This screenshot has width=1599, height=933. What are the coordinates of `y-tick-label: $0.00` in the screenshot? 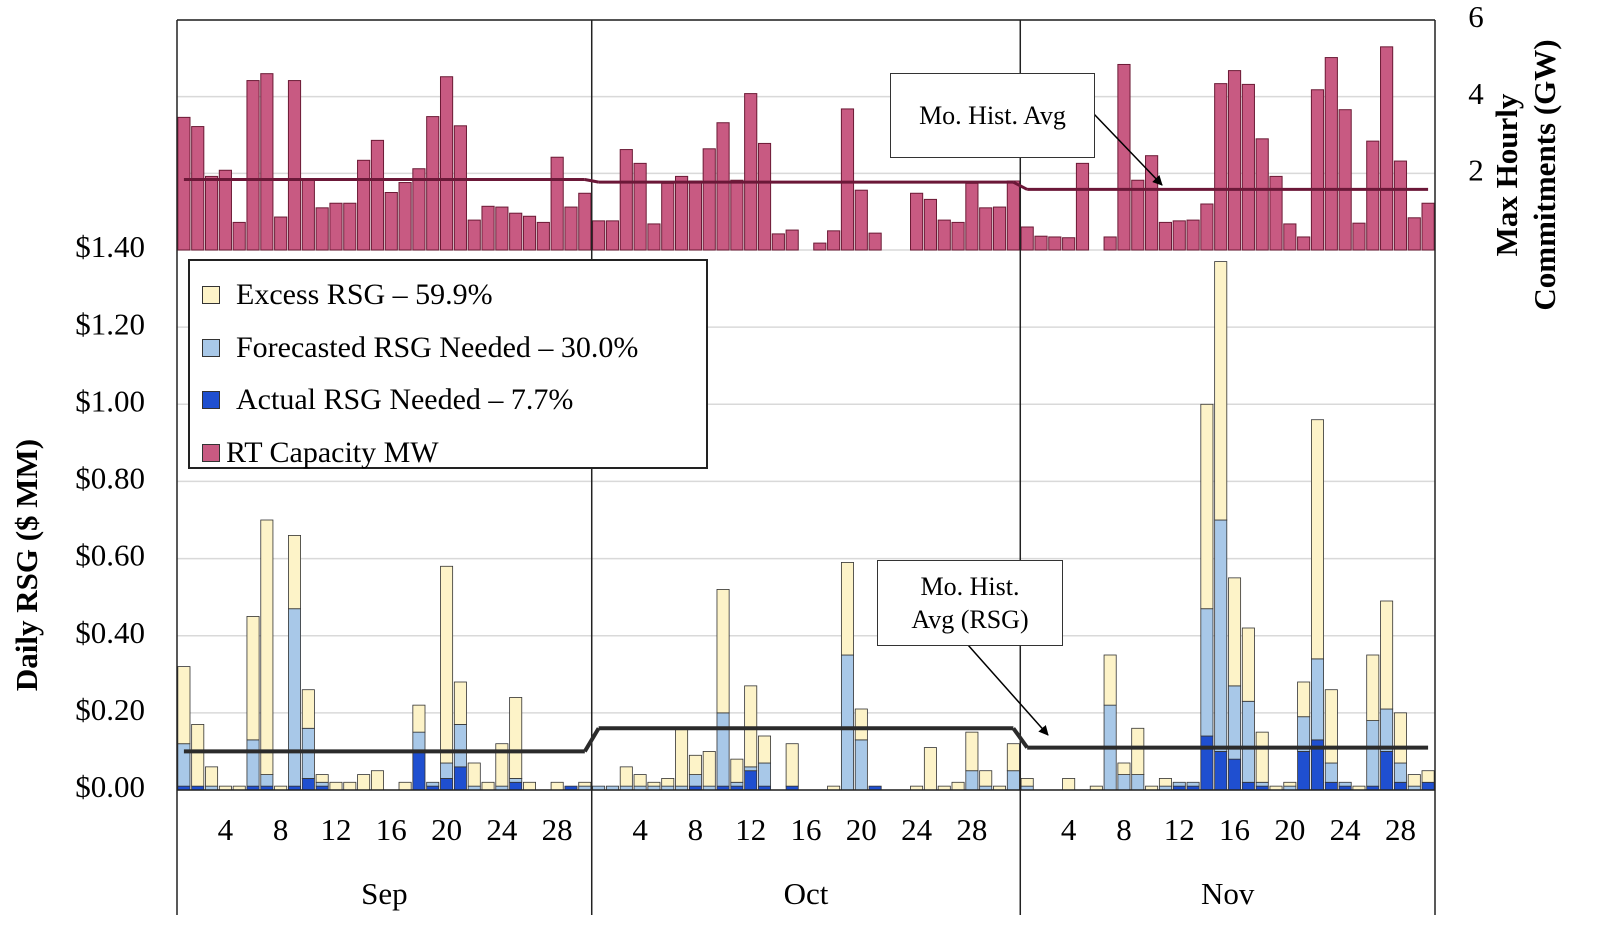 It's located at (110, 786).